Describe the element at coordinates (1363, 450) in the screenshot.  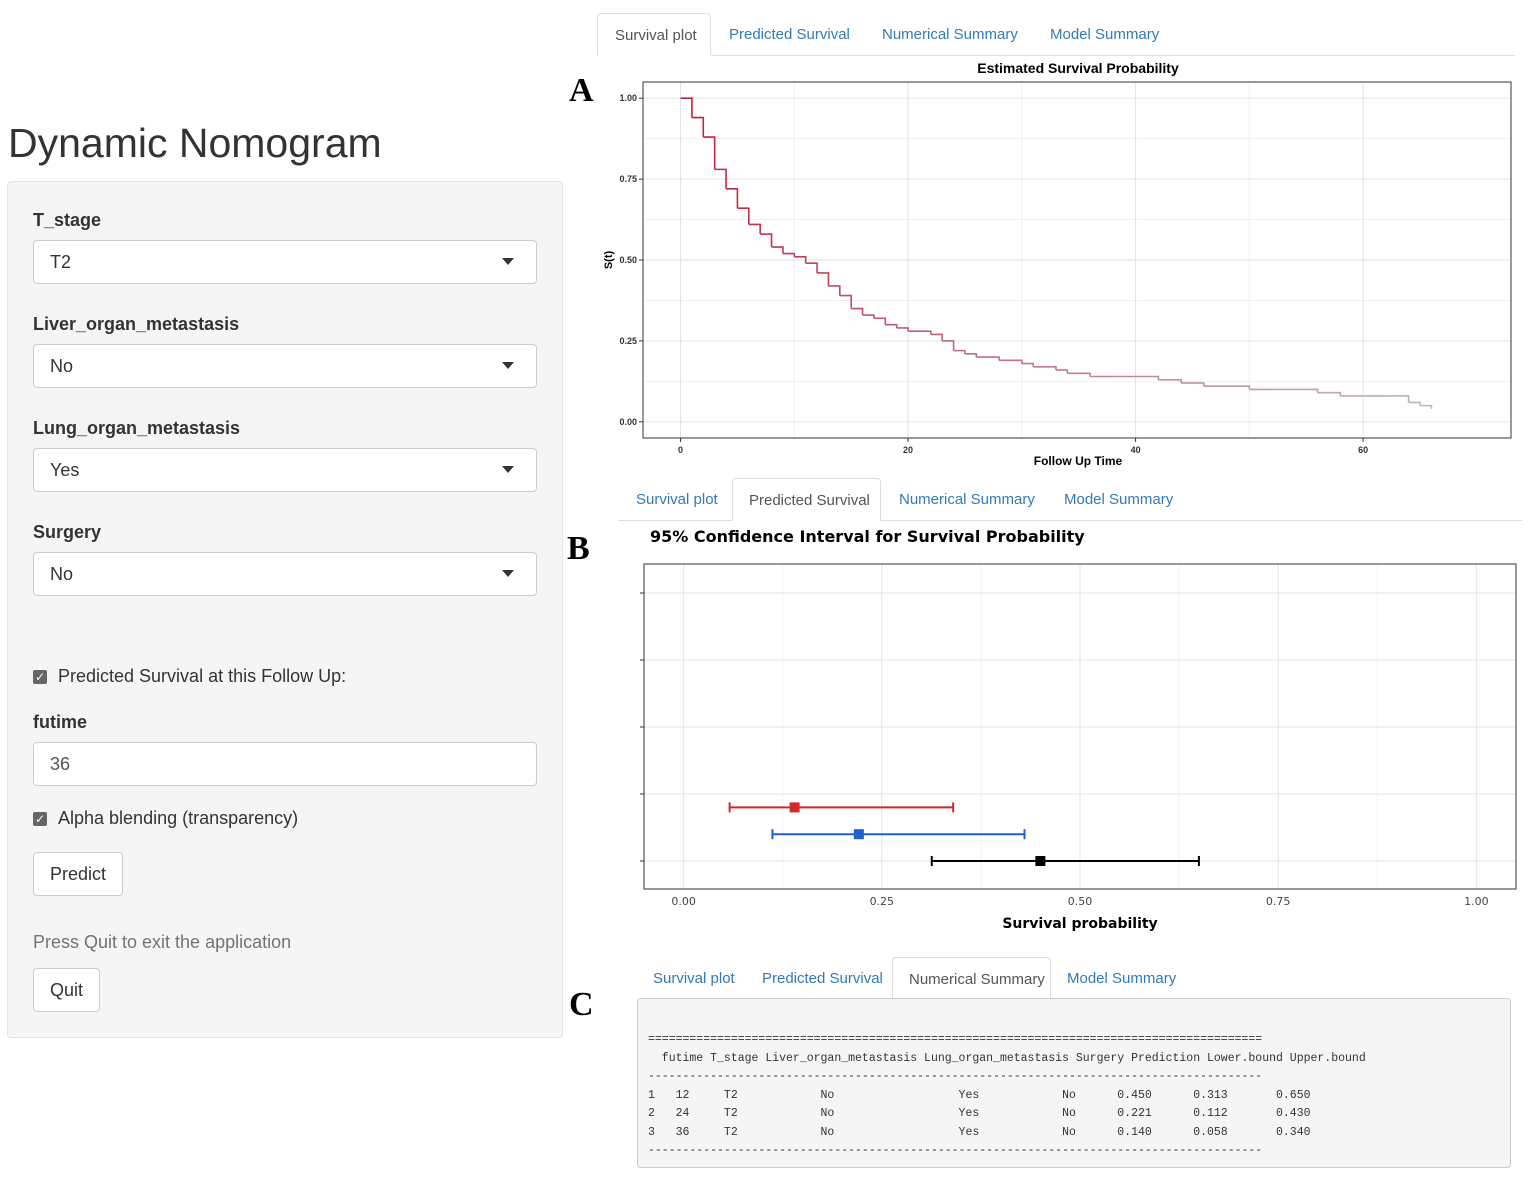
I see `chart-a-xtick-label: 60` at that location.